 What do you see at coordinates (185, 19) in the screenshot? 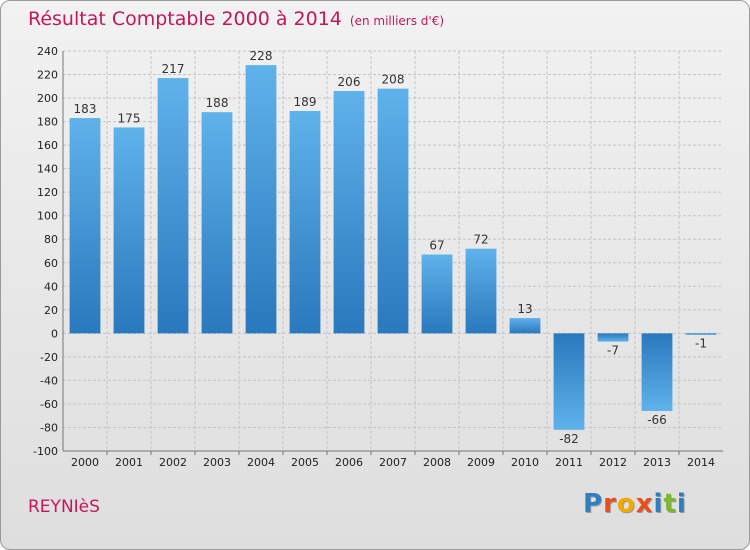
I see `chart-title-text: Résultat Comptable 2000 à 2014` at bounding box center [185, 19].